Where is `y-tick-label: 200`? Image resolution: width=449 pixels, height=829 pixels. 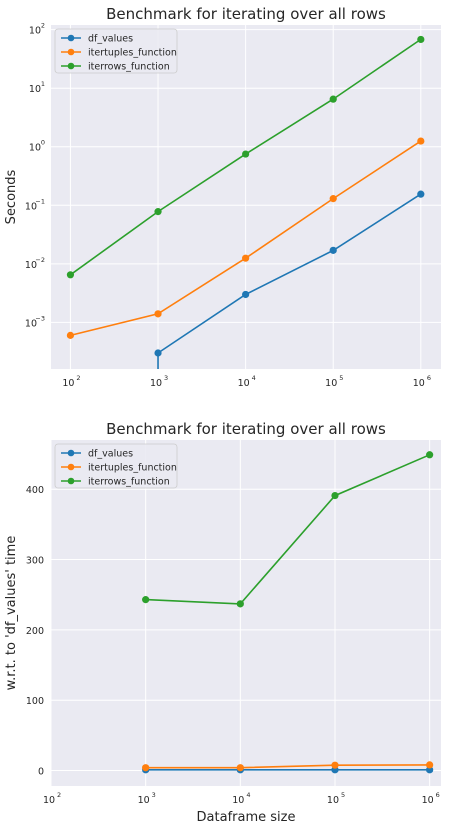
y-tick-label: 200 is located at coordinates (35, 631).